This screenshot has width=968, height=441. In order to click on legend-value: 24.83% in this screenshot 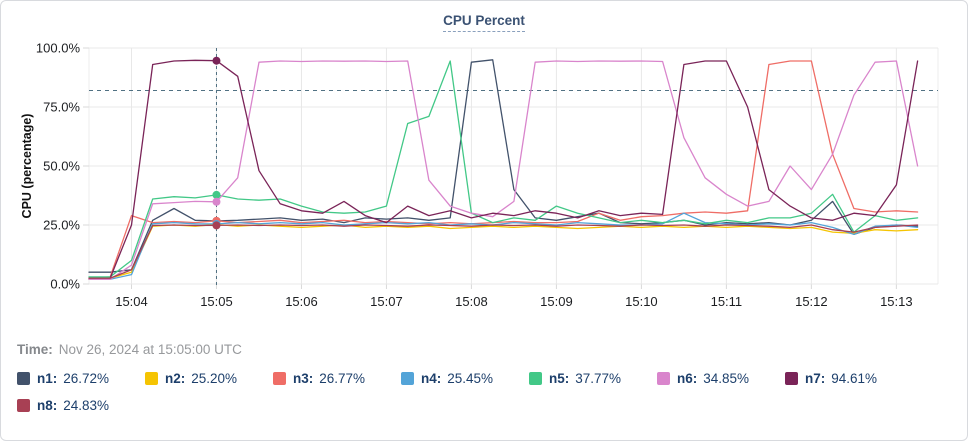, I will do `click(86, 405)`.